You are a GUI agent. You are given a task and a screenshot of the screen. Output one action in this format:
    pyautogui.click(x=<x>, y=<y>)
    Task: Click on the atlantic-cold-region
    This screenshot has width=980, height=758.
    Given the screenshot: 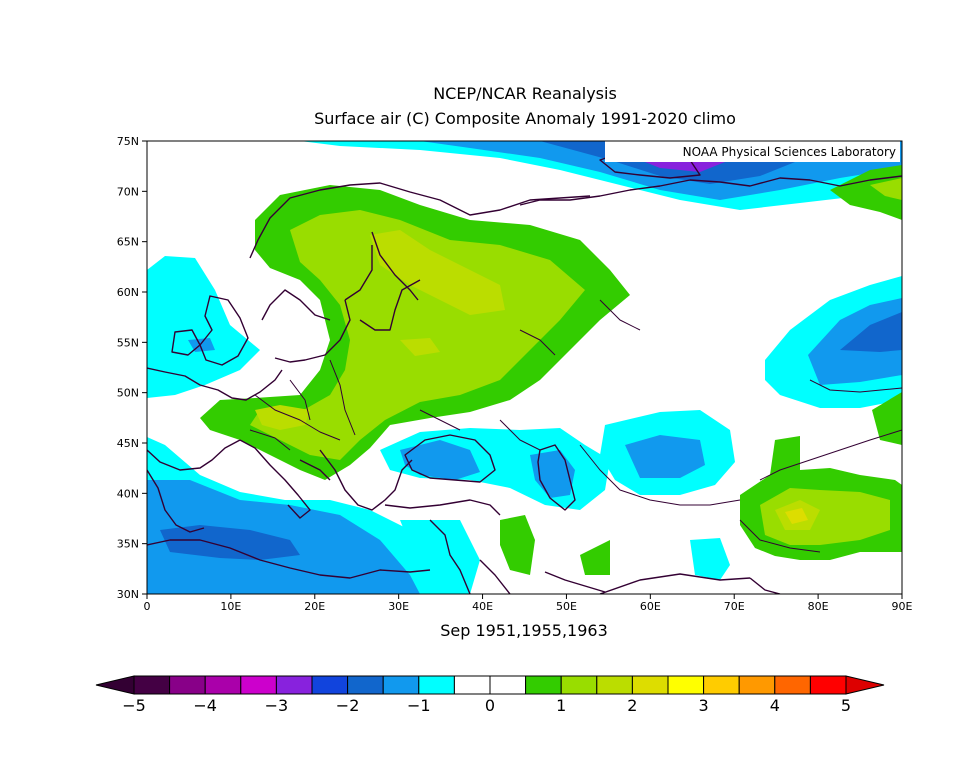 What is the action you would take?
    pyautogui.click(x=203, y=327)
    